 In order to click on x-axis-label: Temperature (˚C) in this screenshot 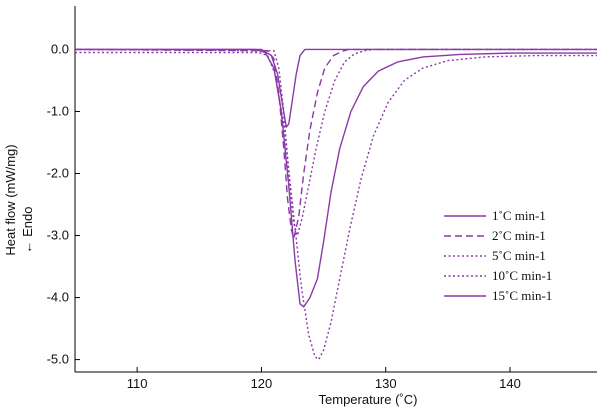, I will do `click(368, 399)`.